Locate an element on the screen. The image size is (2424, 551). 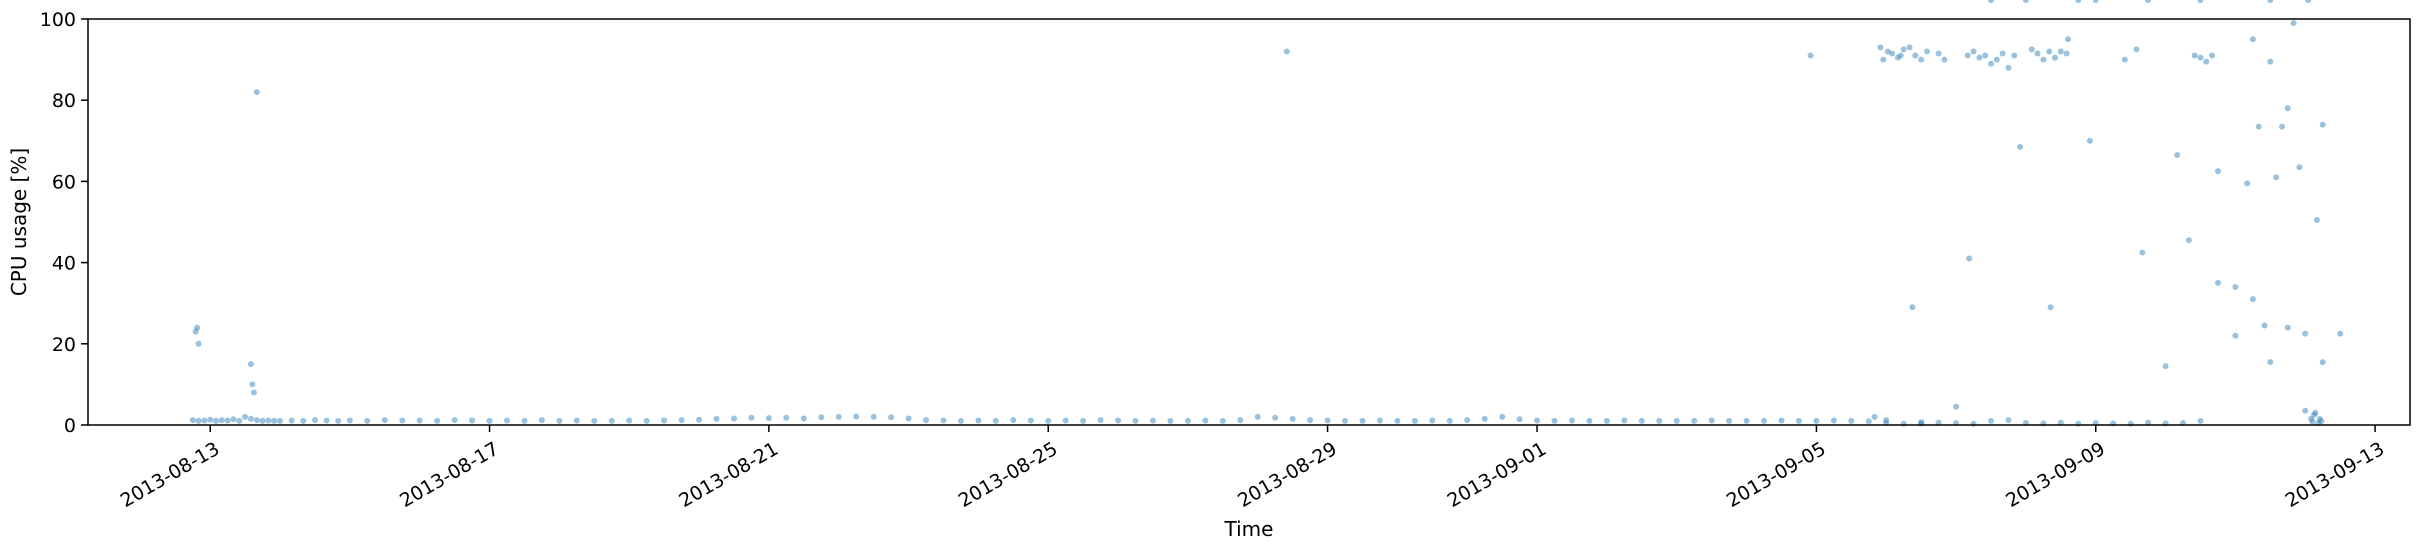
x-tick-label: 2013-09-01 is located at coordinates (1497, 475).